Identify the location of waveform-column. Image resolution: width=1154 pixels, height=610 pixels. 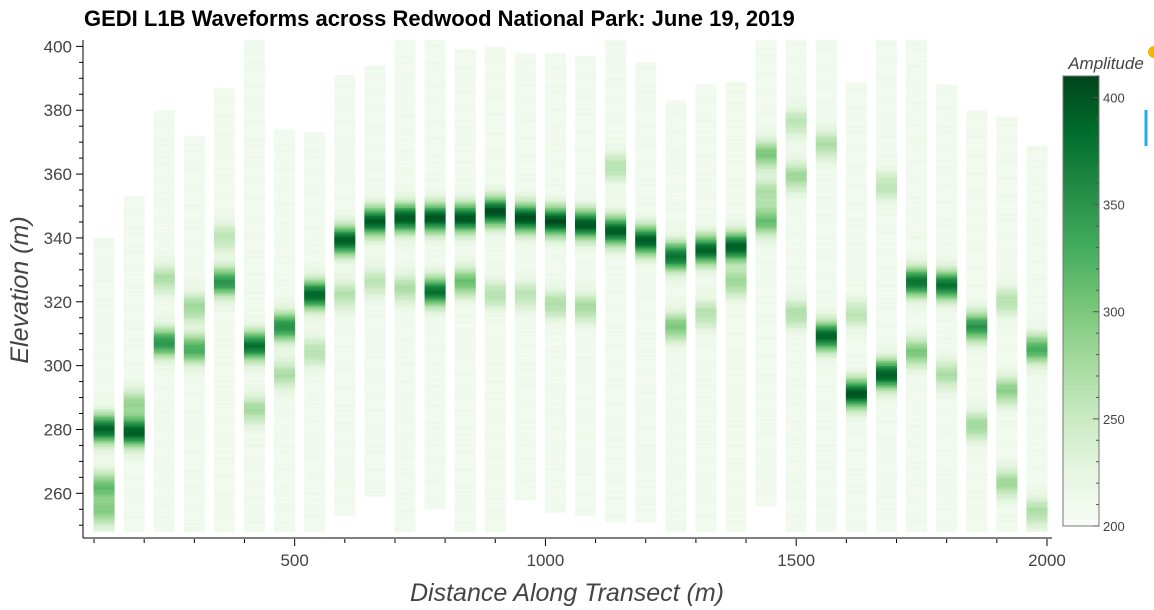
(315, 332).